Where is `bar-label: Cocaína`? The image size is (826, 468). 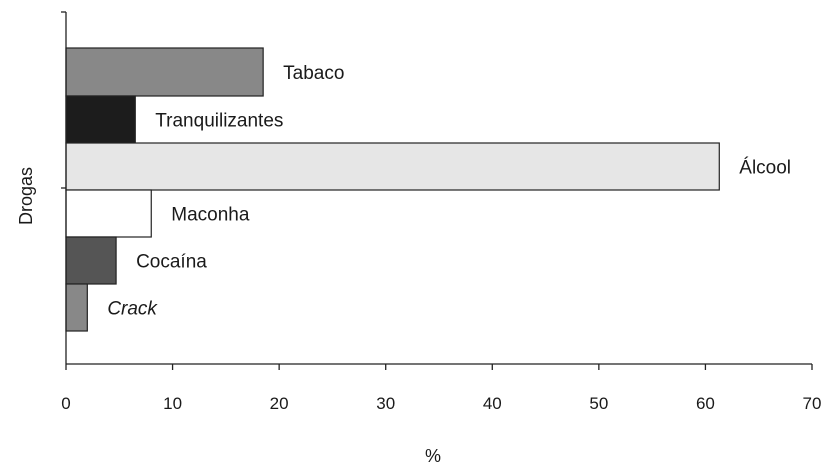 bar-label: Cocaína is located at coordinates (171, 262).